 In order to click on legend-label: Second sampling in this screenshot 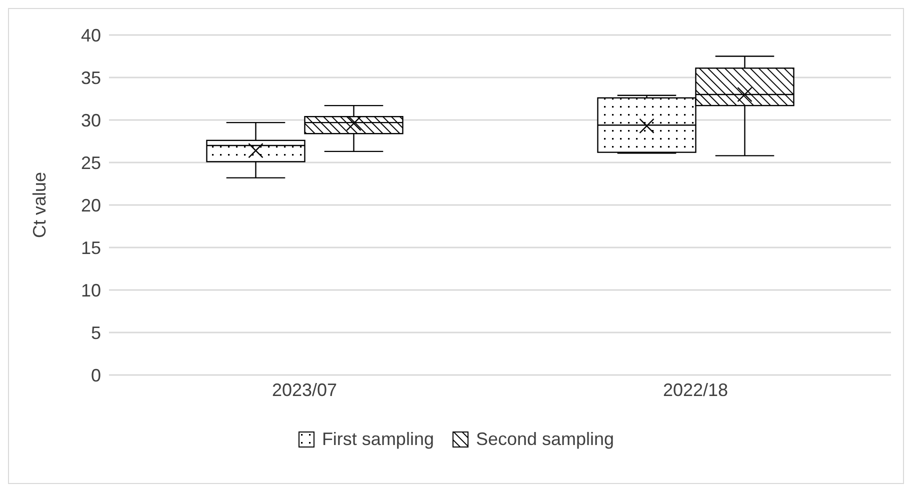, I will do `click(545, 439)`.